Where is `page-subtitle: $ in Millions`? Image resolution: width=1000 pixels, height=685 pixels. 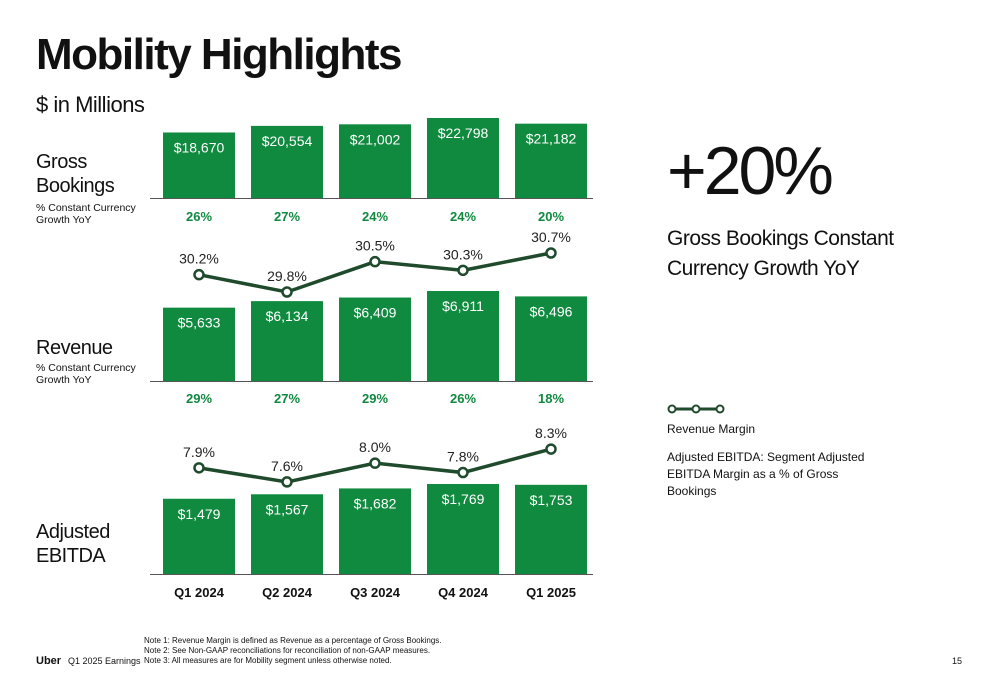
page-subtitle: $ in Millions is located at coordinates (90, 104).